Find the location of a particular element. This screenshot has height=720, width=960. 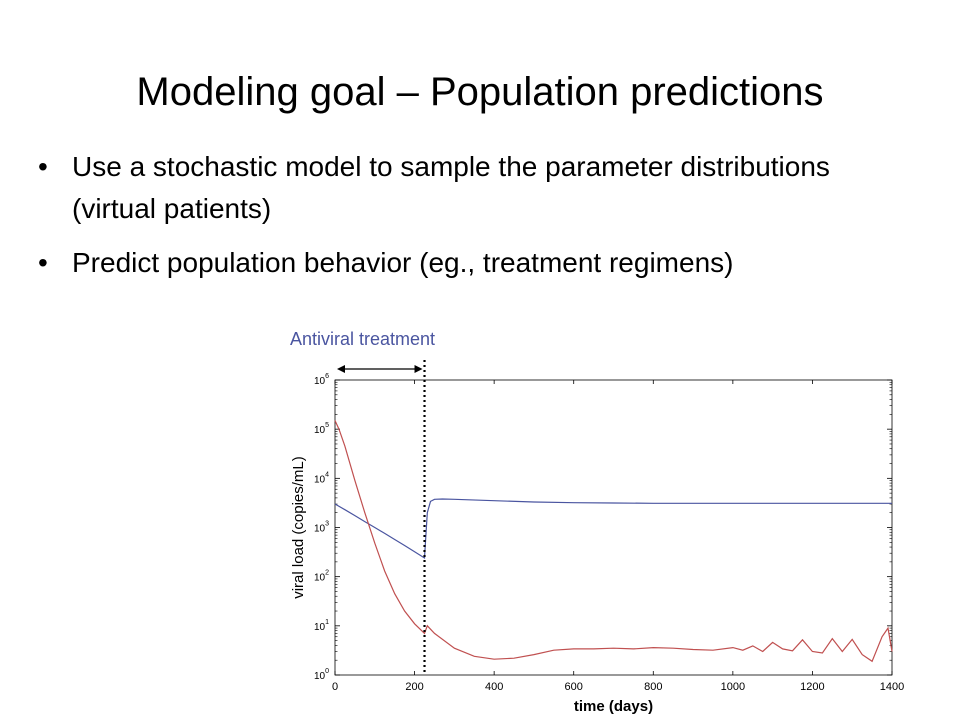

antiviral-treatment-label: Antiviral treatment is located at coordinates (363, 339).